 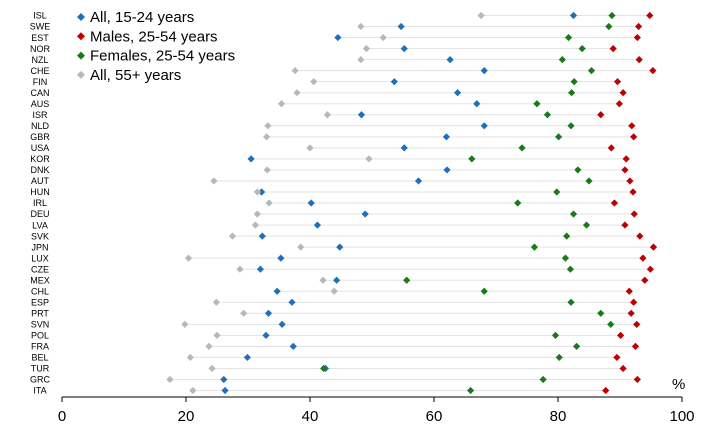 What do you see at coordinates (643, 258) in the screenshot?
I see `marker-series2-lux` at bounding box center [643, 258].